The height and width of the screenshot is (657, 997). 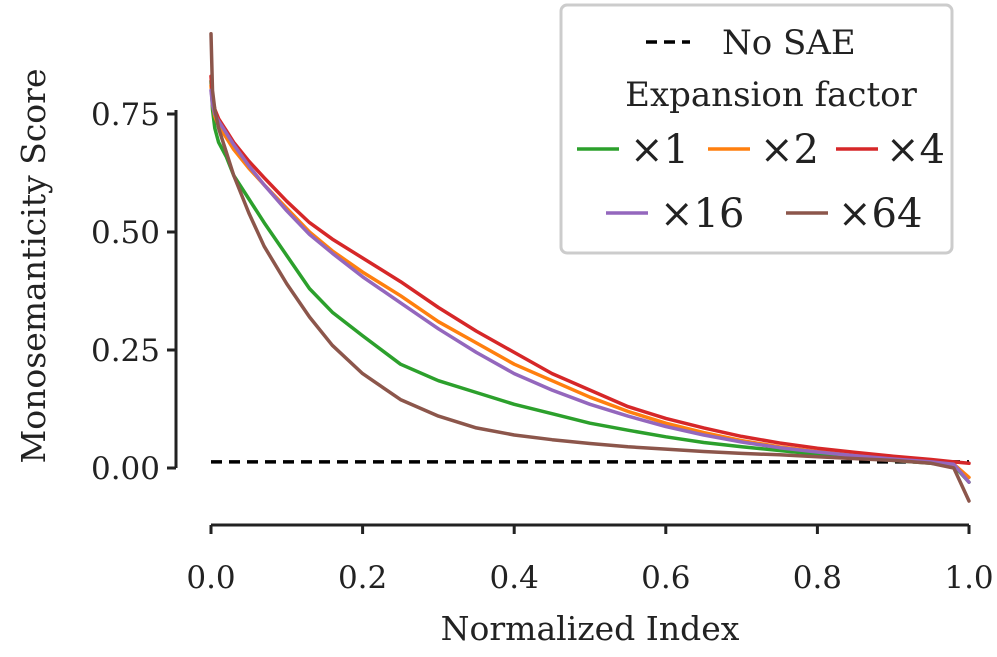 I want to click on y-tick-label: 0.50, so click(x=125, y=233).